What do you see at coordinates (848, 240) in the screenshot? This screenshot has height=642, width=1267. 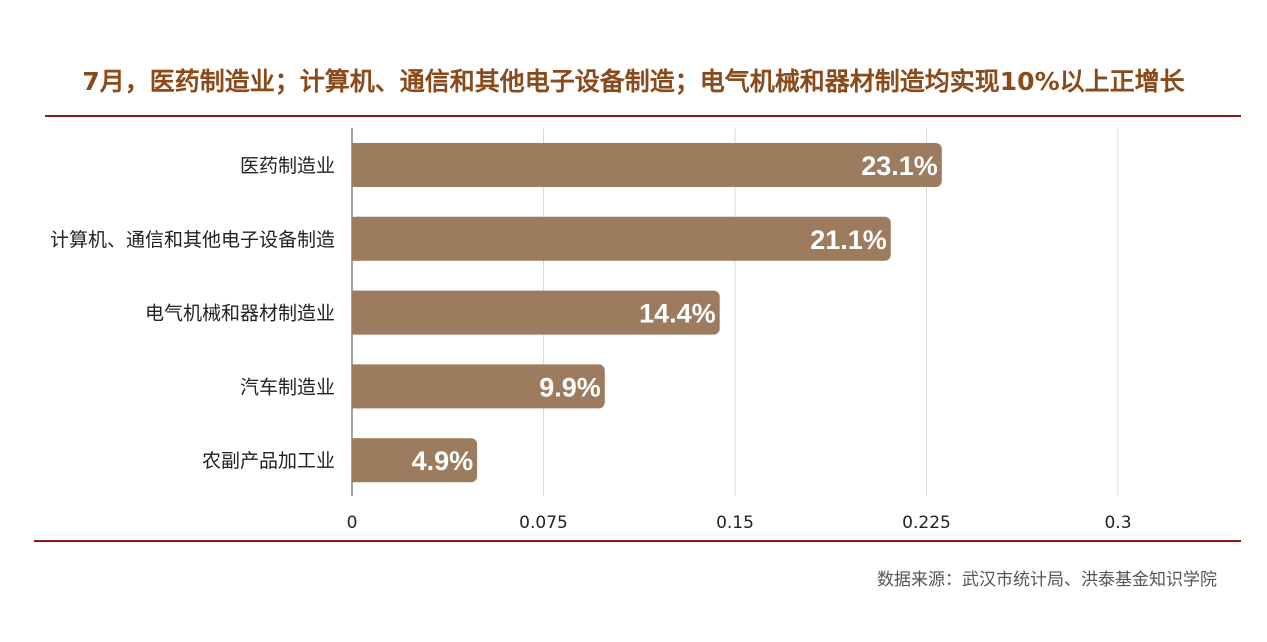 I see `data-label: 21.1%` at bounding box center [848, 240].